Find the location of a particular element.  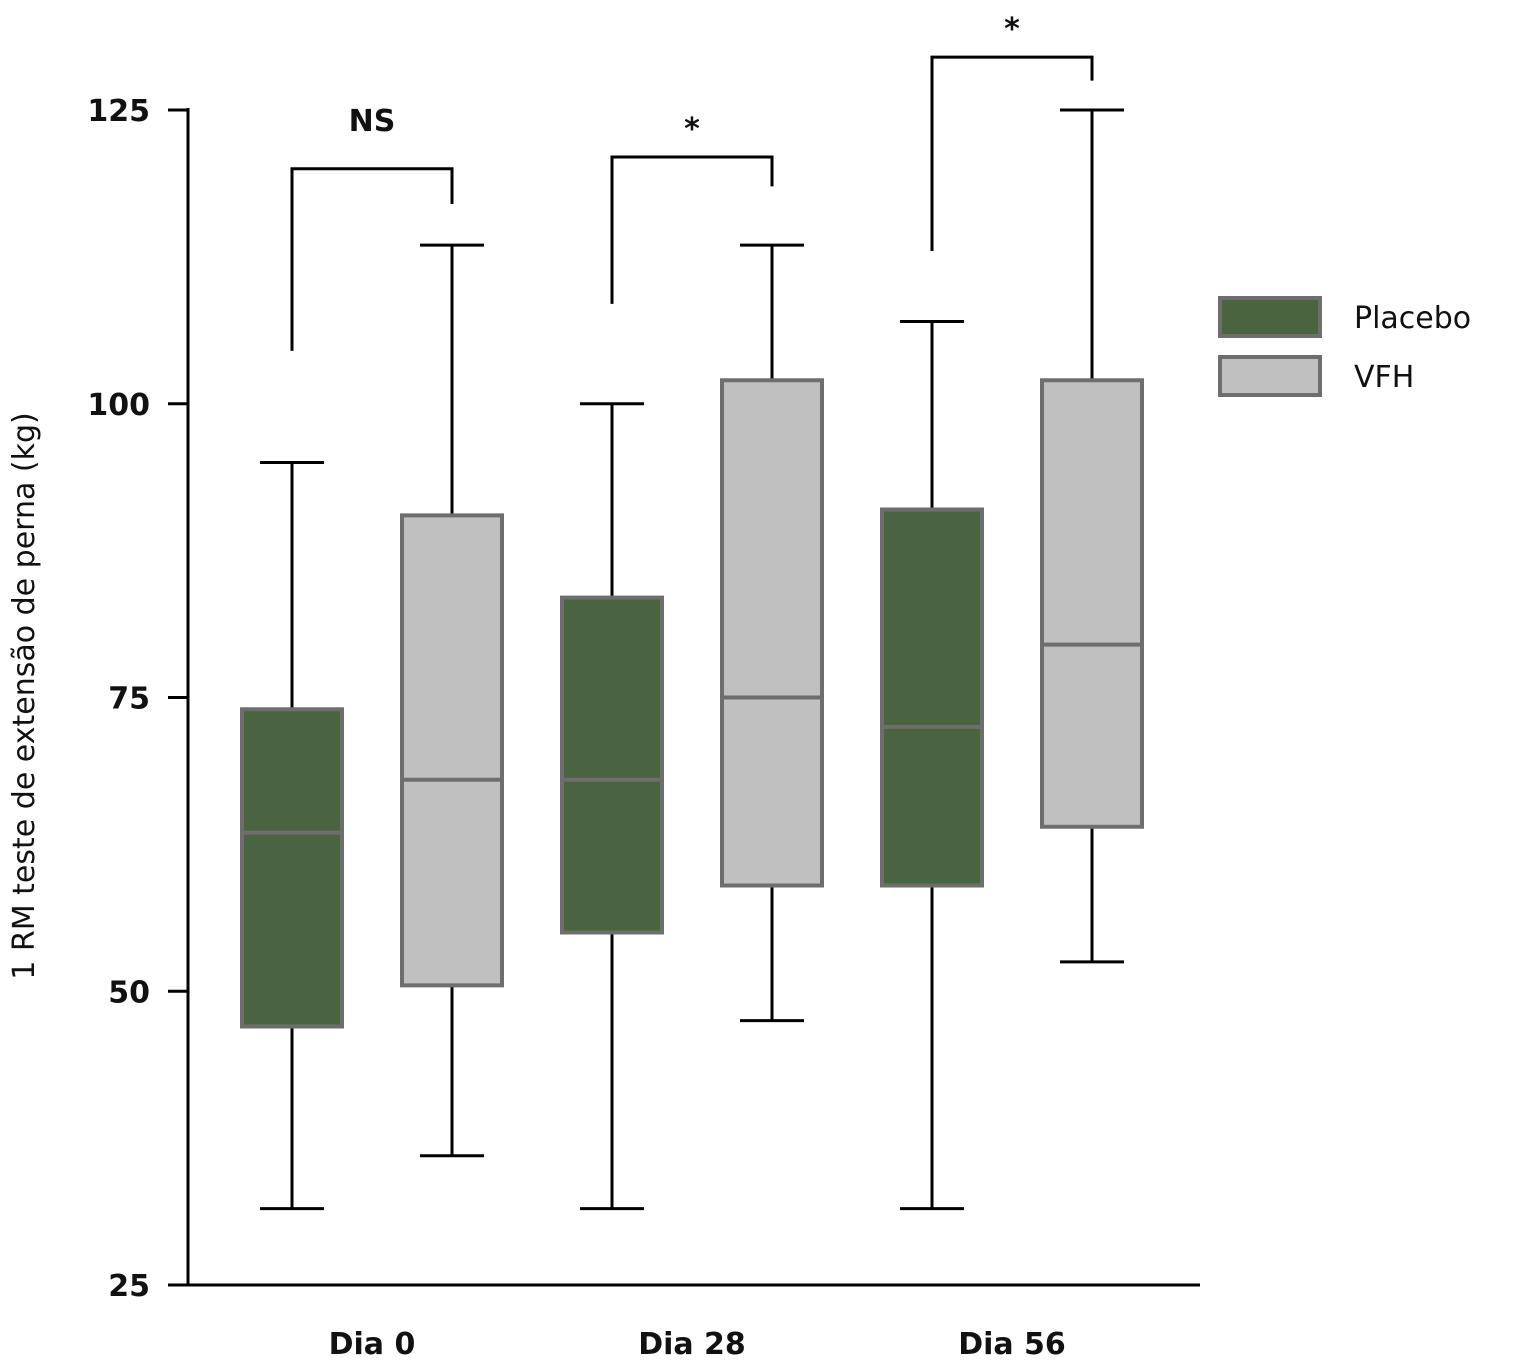

significance-bracket: NS is located at coordinates (372, 227).